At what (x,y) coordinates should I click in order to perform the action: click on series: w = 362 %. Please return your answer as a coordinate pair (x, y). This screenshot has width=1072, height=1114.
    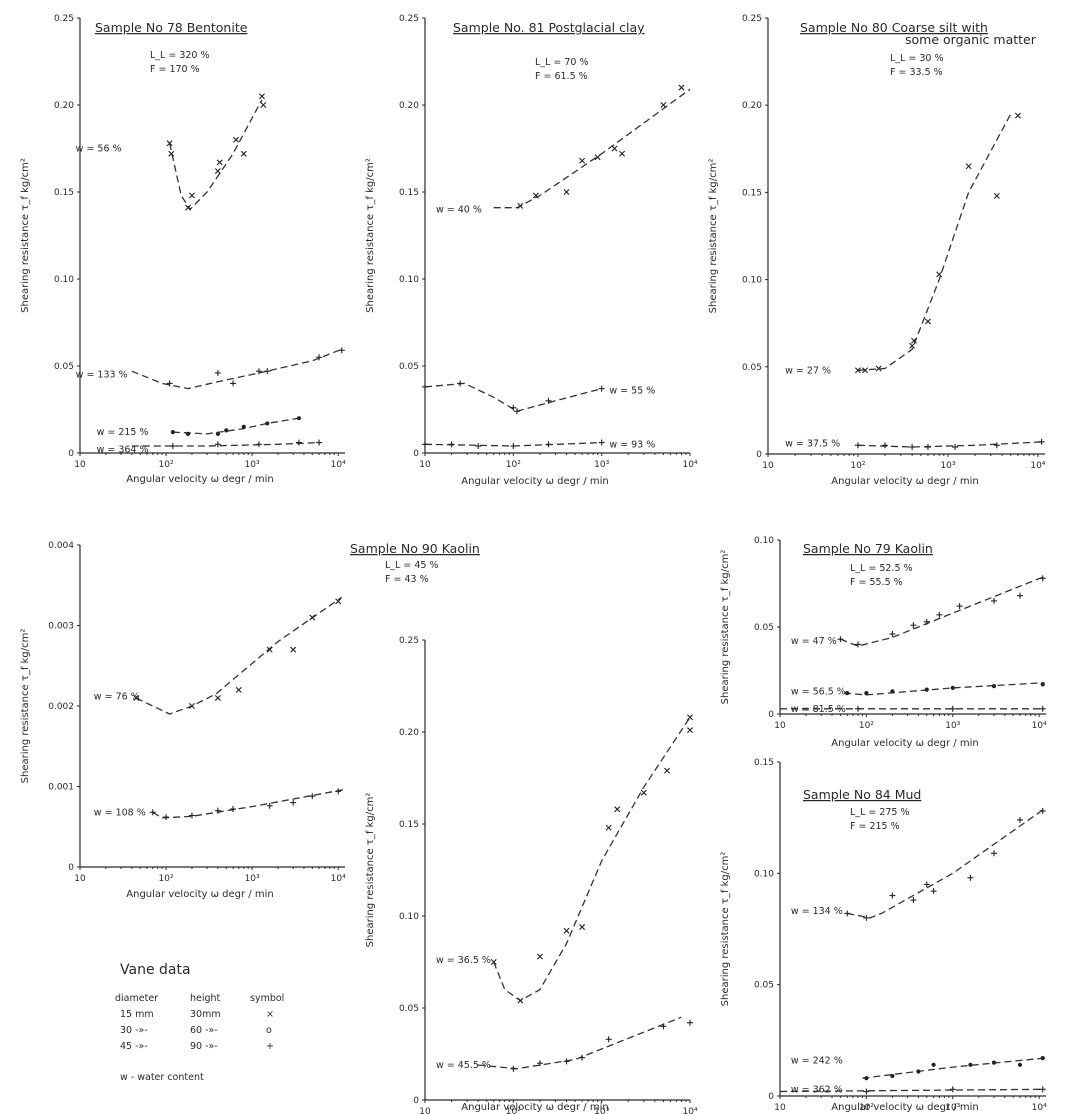
    Looking at the image, I should click on (912, 1089).